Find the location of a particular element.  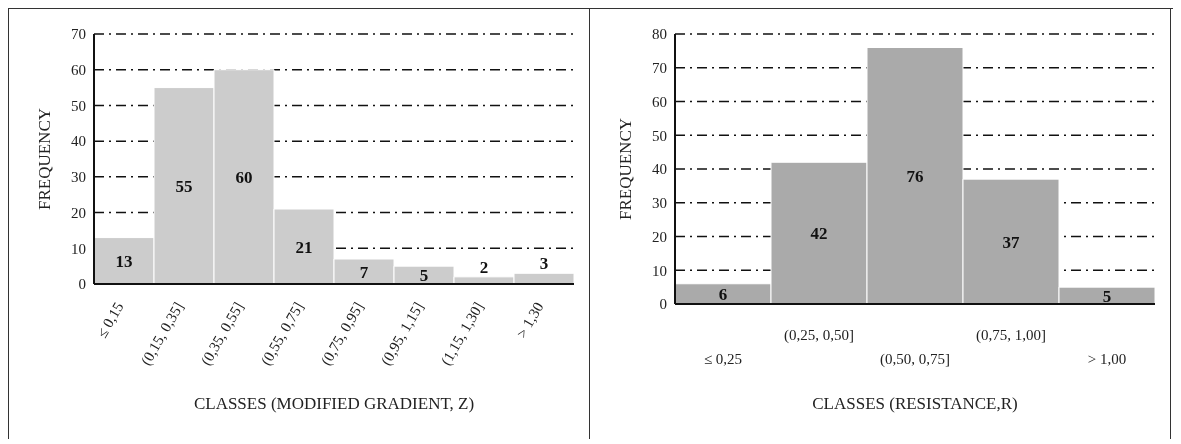

data-label: 76 is located at coordinates (915, 176).